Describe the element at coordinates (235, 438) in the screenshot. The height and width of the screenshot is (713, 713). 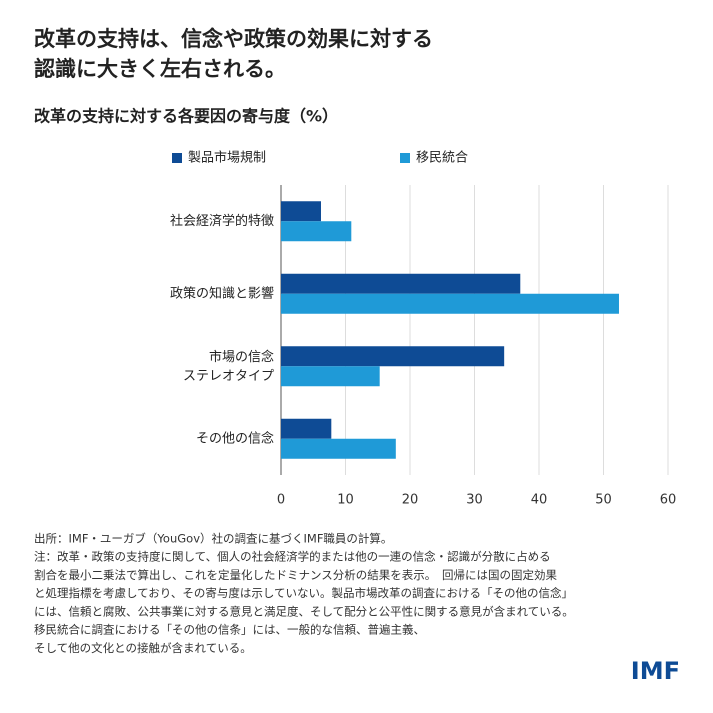
I see `y-tick-label: その他の信念` at that location.